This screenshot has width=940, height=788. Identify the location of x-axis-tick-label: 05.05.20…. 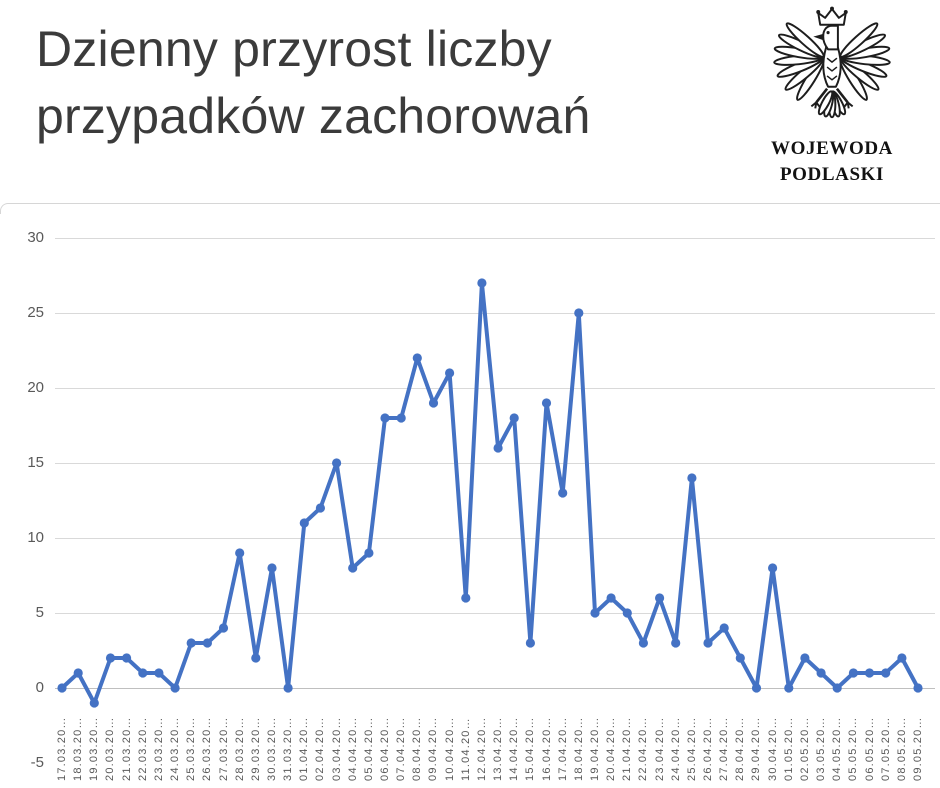
(853, 748).